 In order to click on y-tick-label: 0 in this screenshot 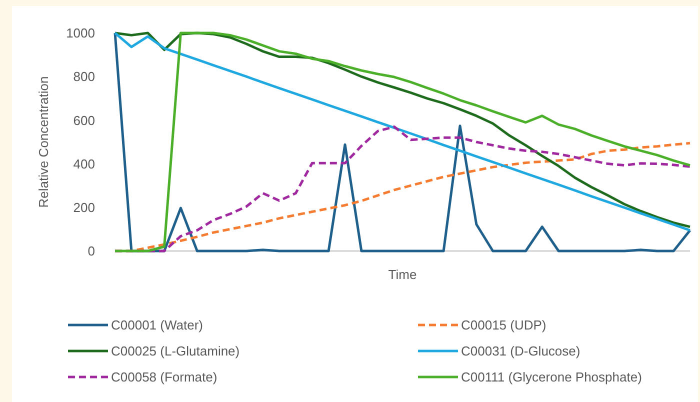, I will do `click(91, 251)`.